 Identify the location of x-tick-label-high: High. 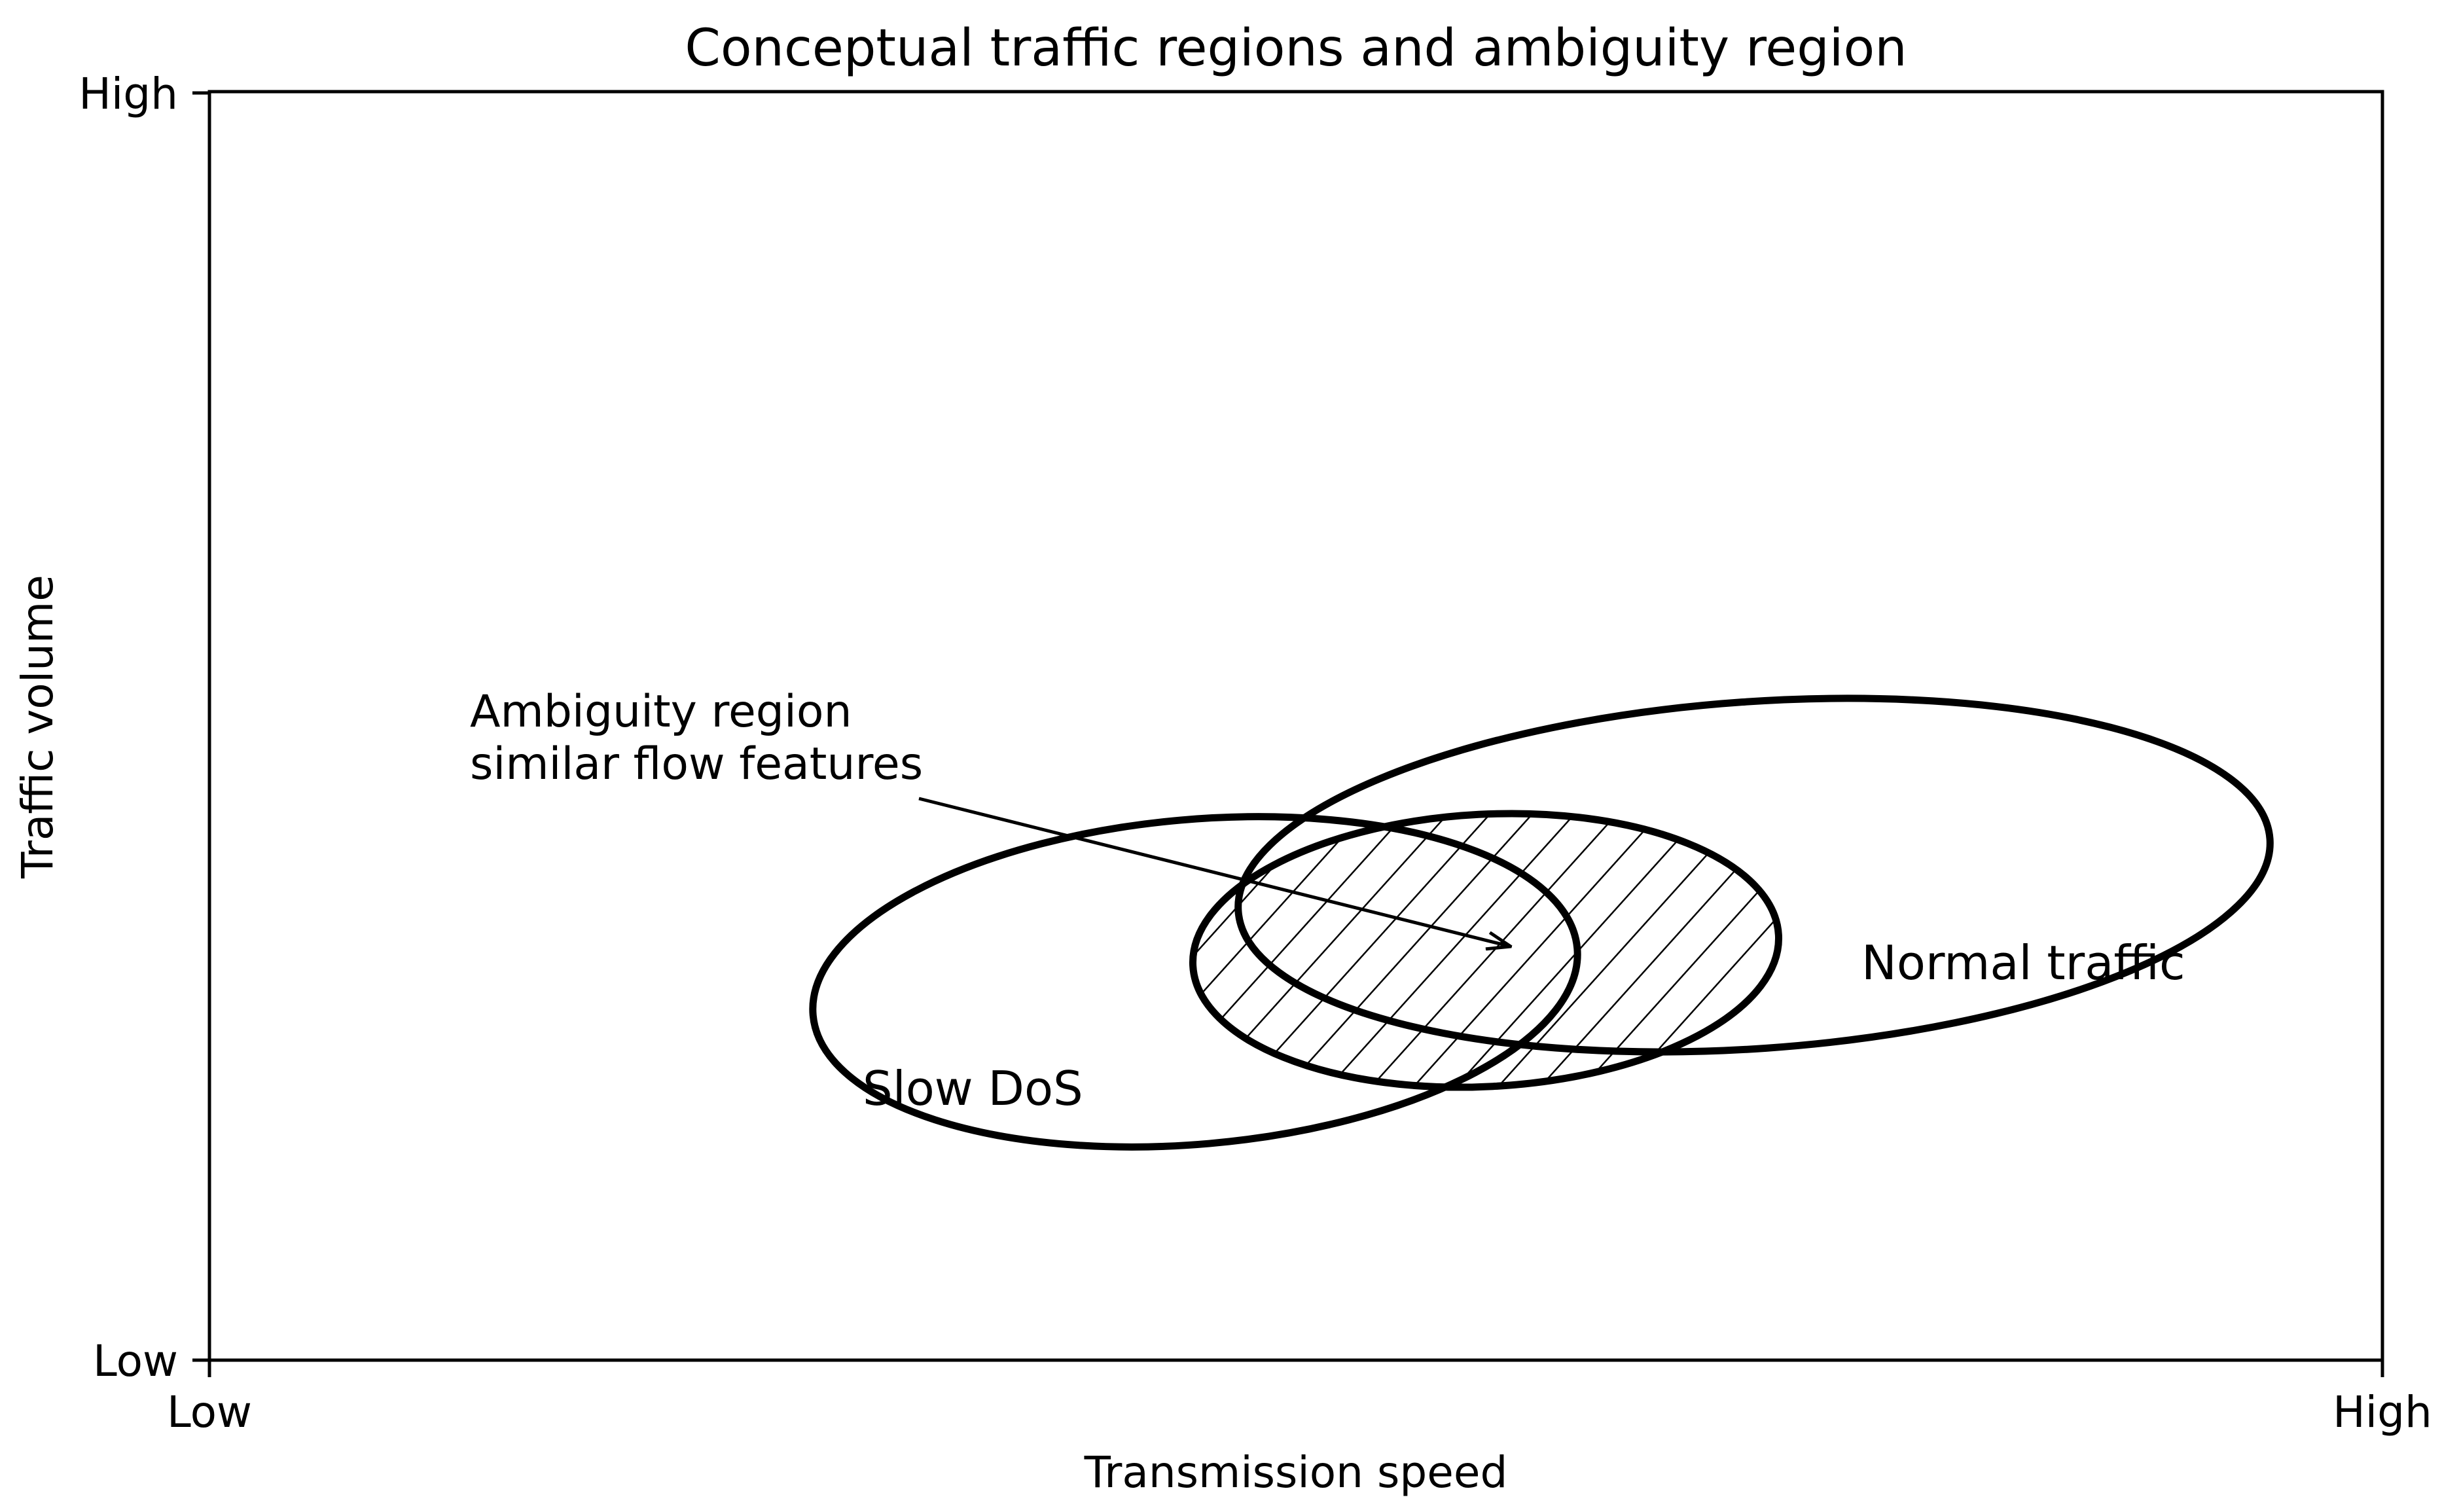
(2382, 1412).